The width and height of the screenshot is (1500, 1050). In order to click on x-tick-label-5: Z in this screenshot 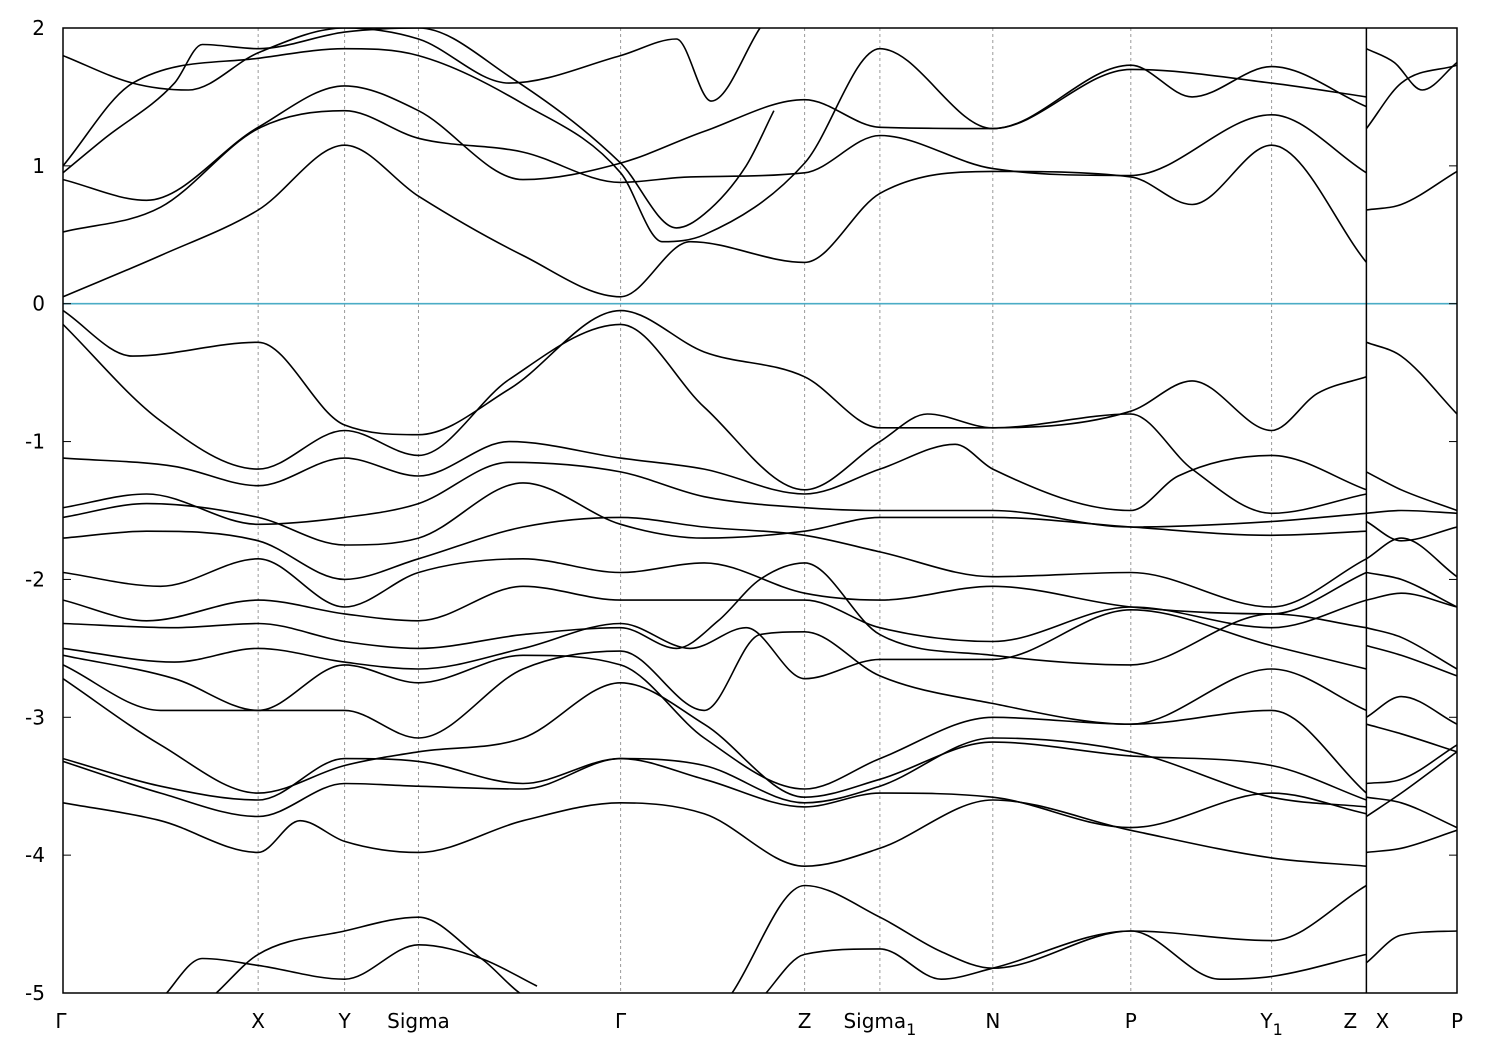, I will do `click(805, 1021)`.